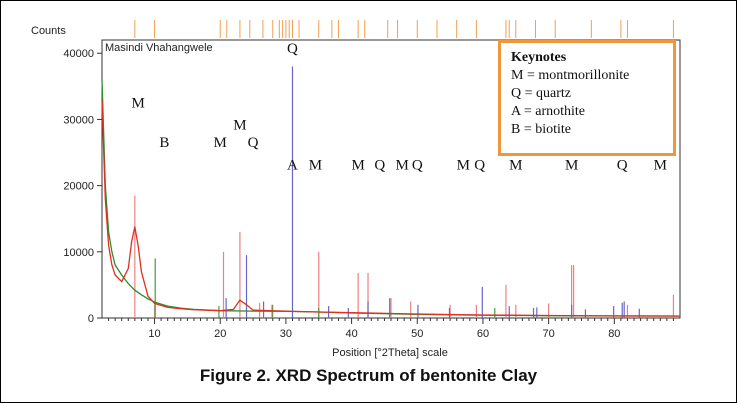 Image resolution: width=737 pixels, height=403 pixels. What do you see at coordinates (154, 334) in the screenshot?
I see `x-tick-label-0: 10` at bounding box center [154, 334].